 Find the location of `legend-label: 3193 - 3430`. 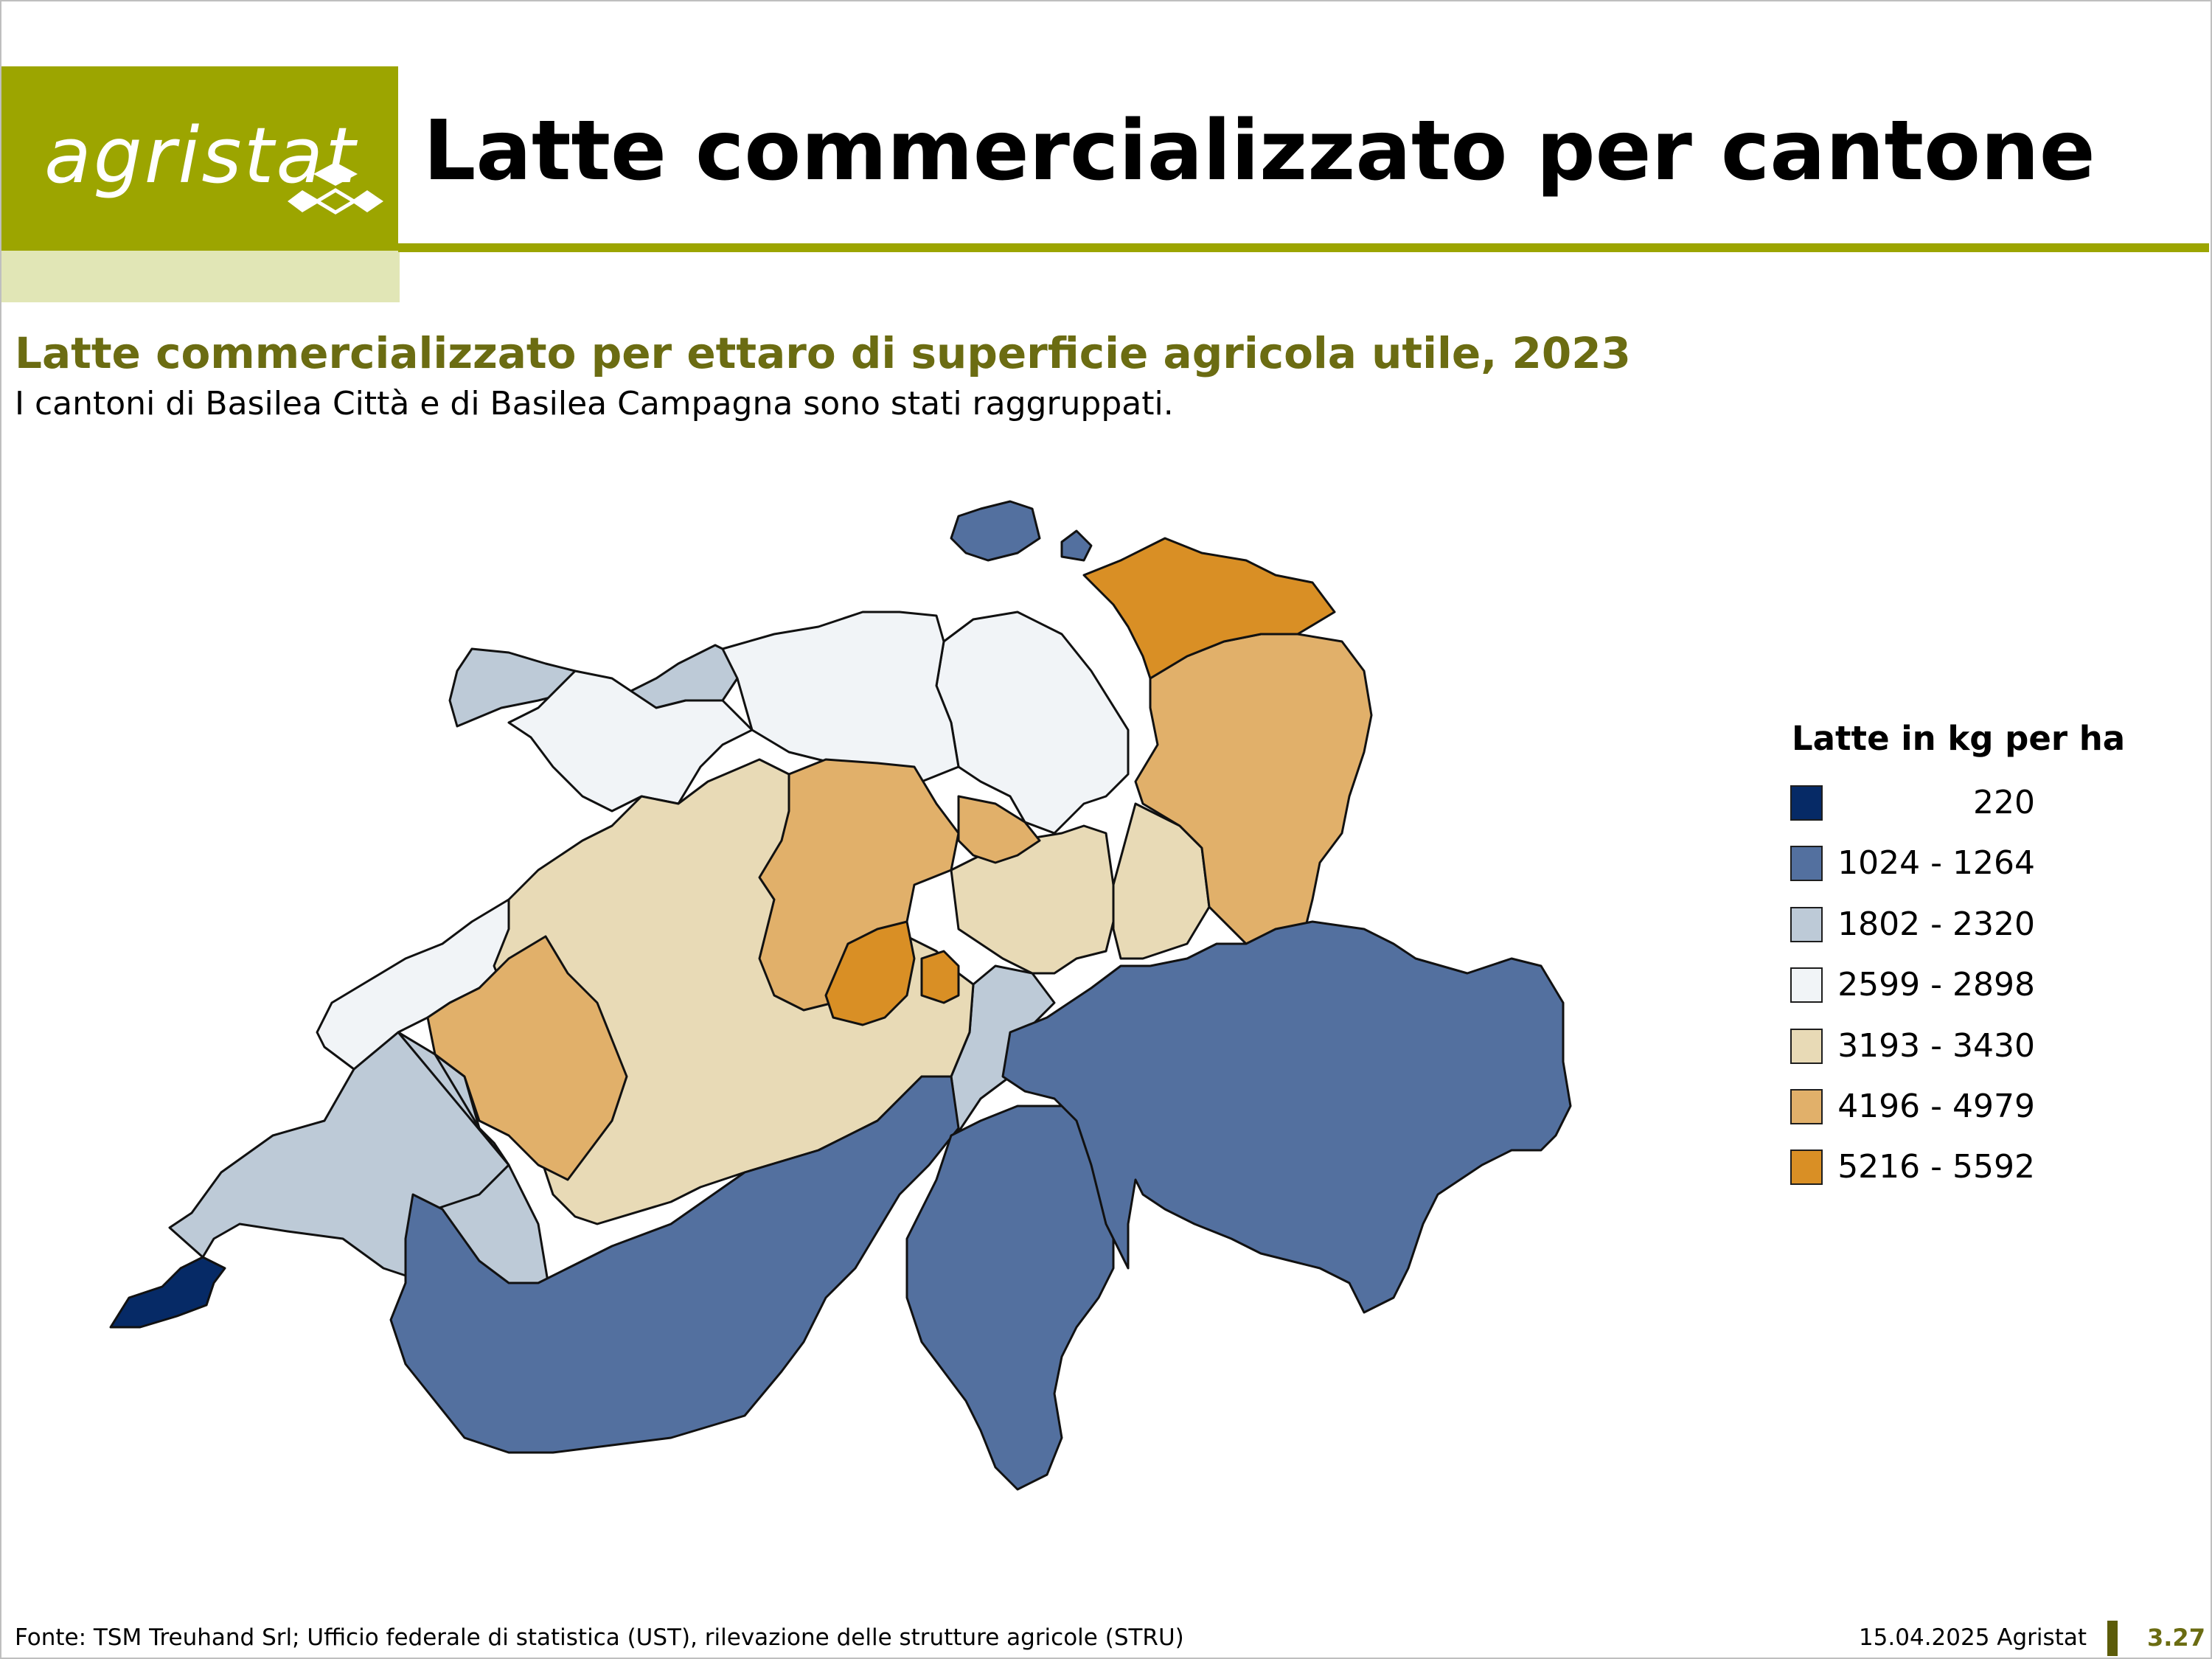

legend-label: 3193 - 3430 is located at coordinates (1936, 1045).